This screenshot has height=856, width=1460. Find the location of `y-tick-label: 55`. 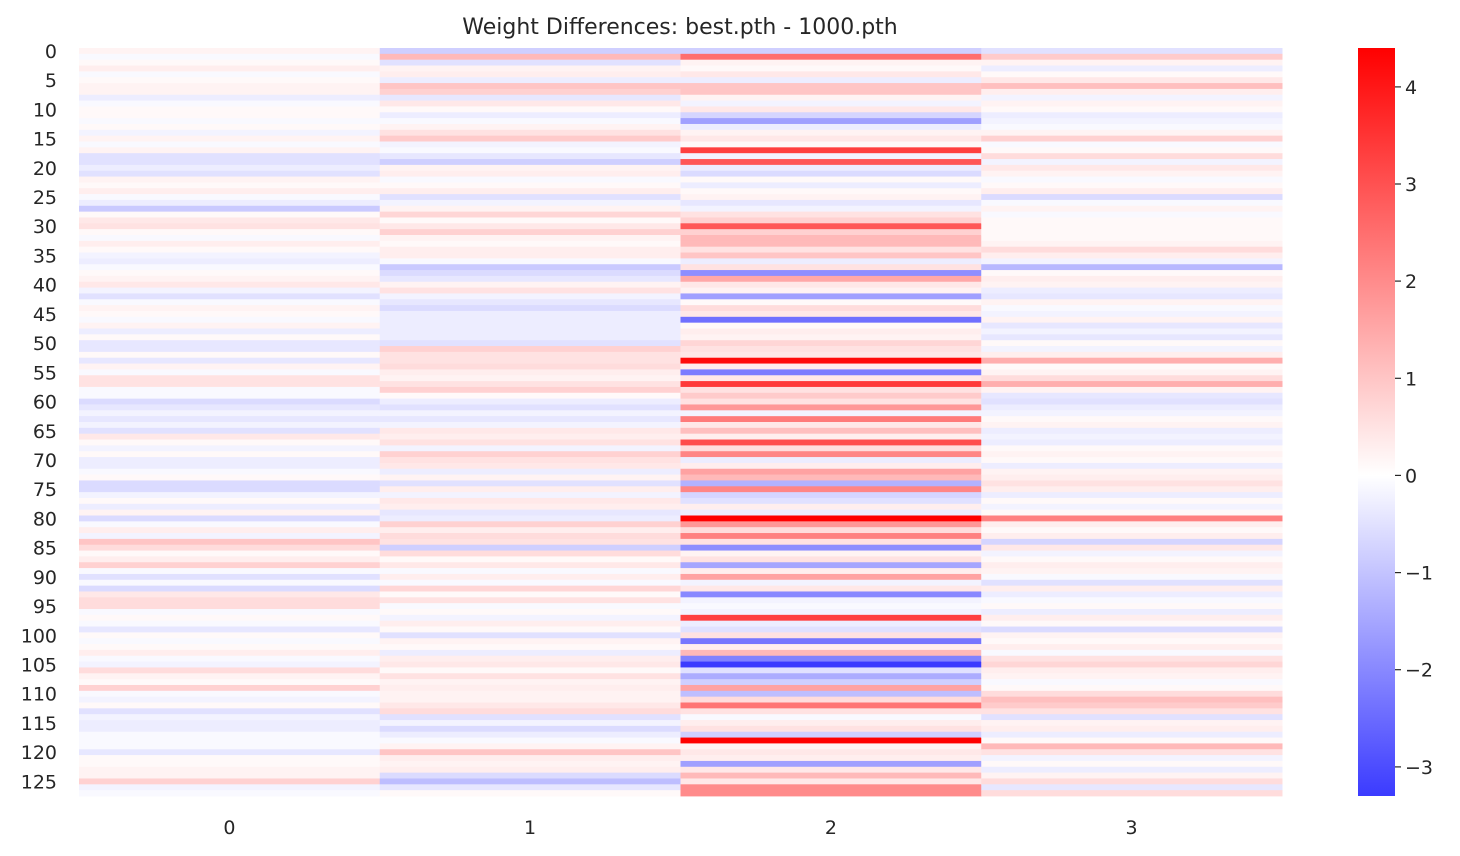

y-tick-label: 55 is located at coordinates (45, 373).